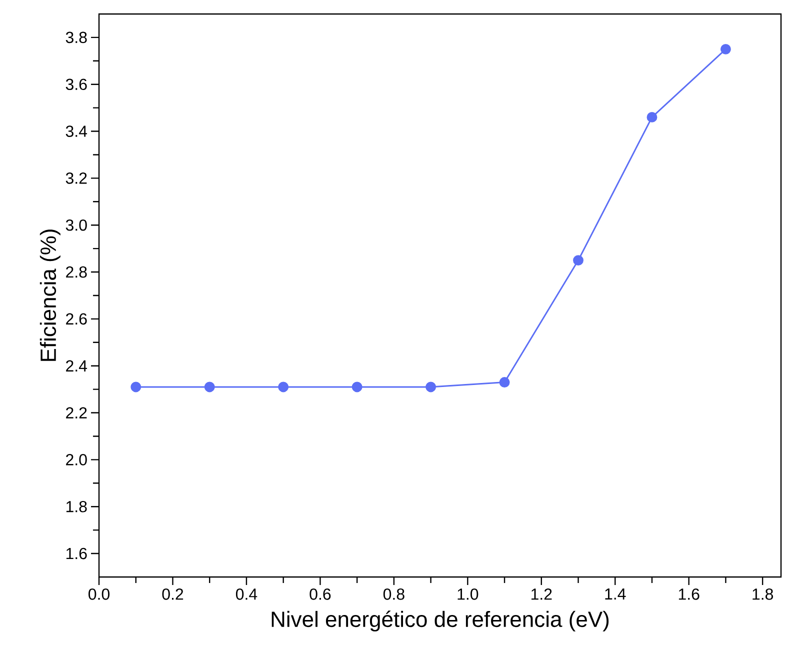 Image resolution: width=791 pixels, height=667 pixels. Describe the element at coordinates (393, 594) in the screenshot. I see `x-tick-label: 0.8` at that location.